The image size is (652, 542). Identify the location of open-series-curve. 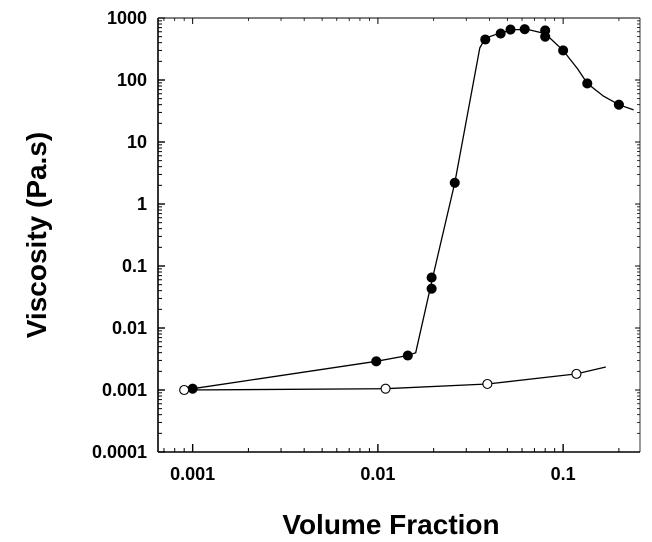
(395, 378).